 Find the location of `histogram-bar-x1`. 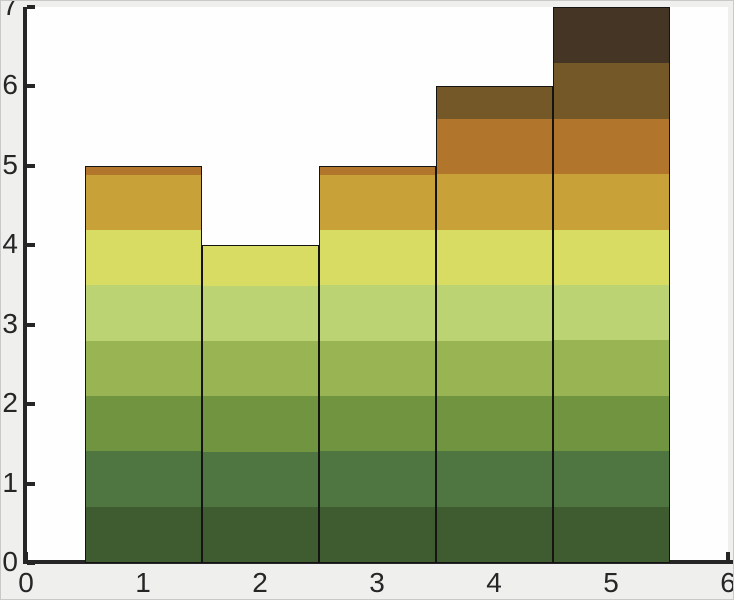

histogram-bar-x1 is located at coordinates (143, 364).